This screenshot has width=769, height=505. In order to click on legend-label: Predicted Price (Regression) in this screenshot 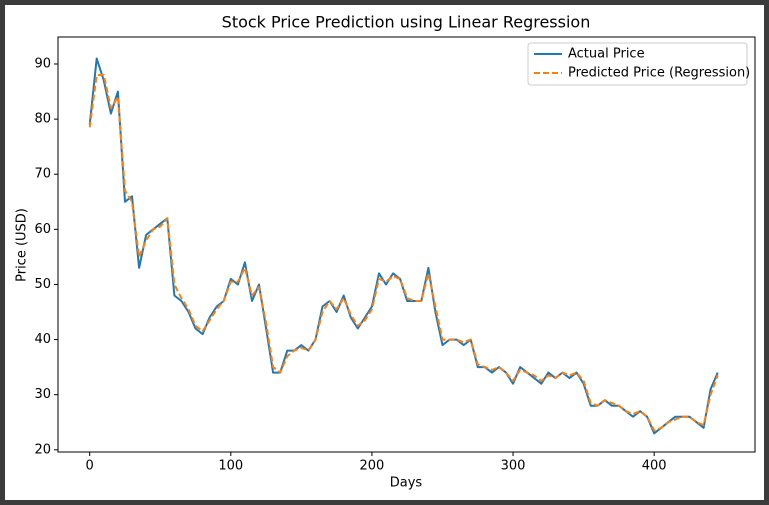, I will do `click(659, 73)`.